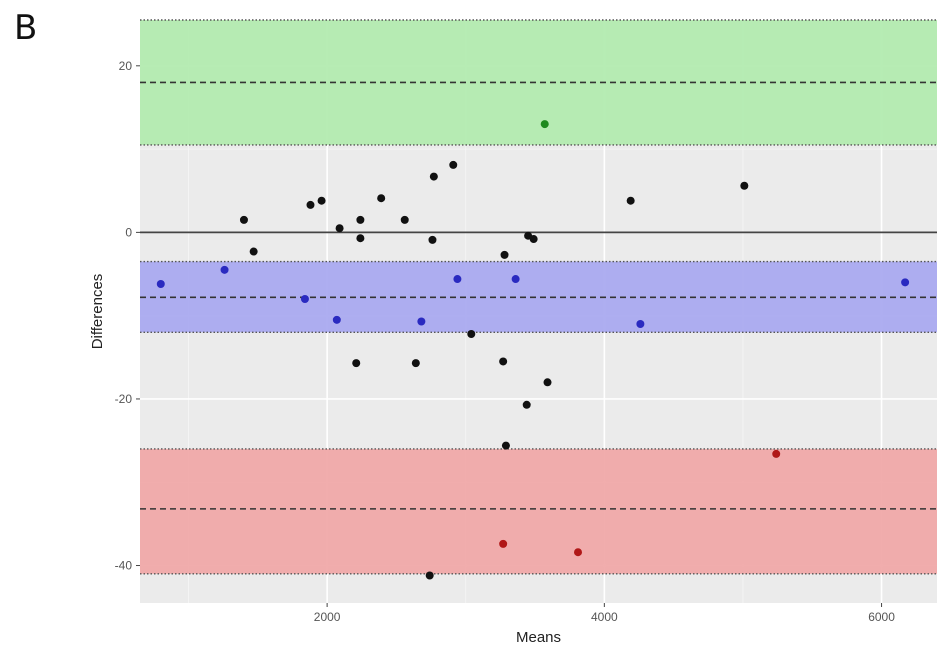 The width and height of the screenshot is (937, 647). I want to click on y-axis-ticks: -40 -20 0 20, so click(127, 316).